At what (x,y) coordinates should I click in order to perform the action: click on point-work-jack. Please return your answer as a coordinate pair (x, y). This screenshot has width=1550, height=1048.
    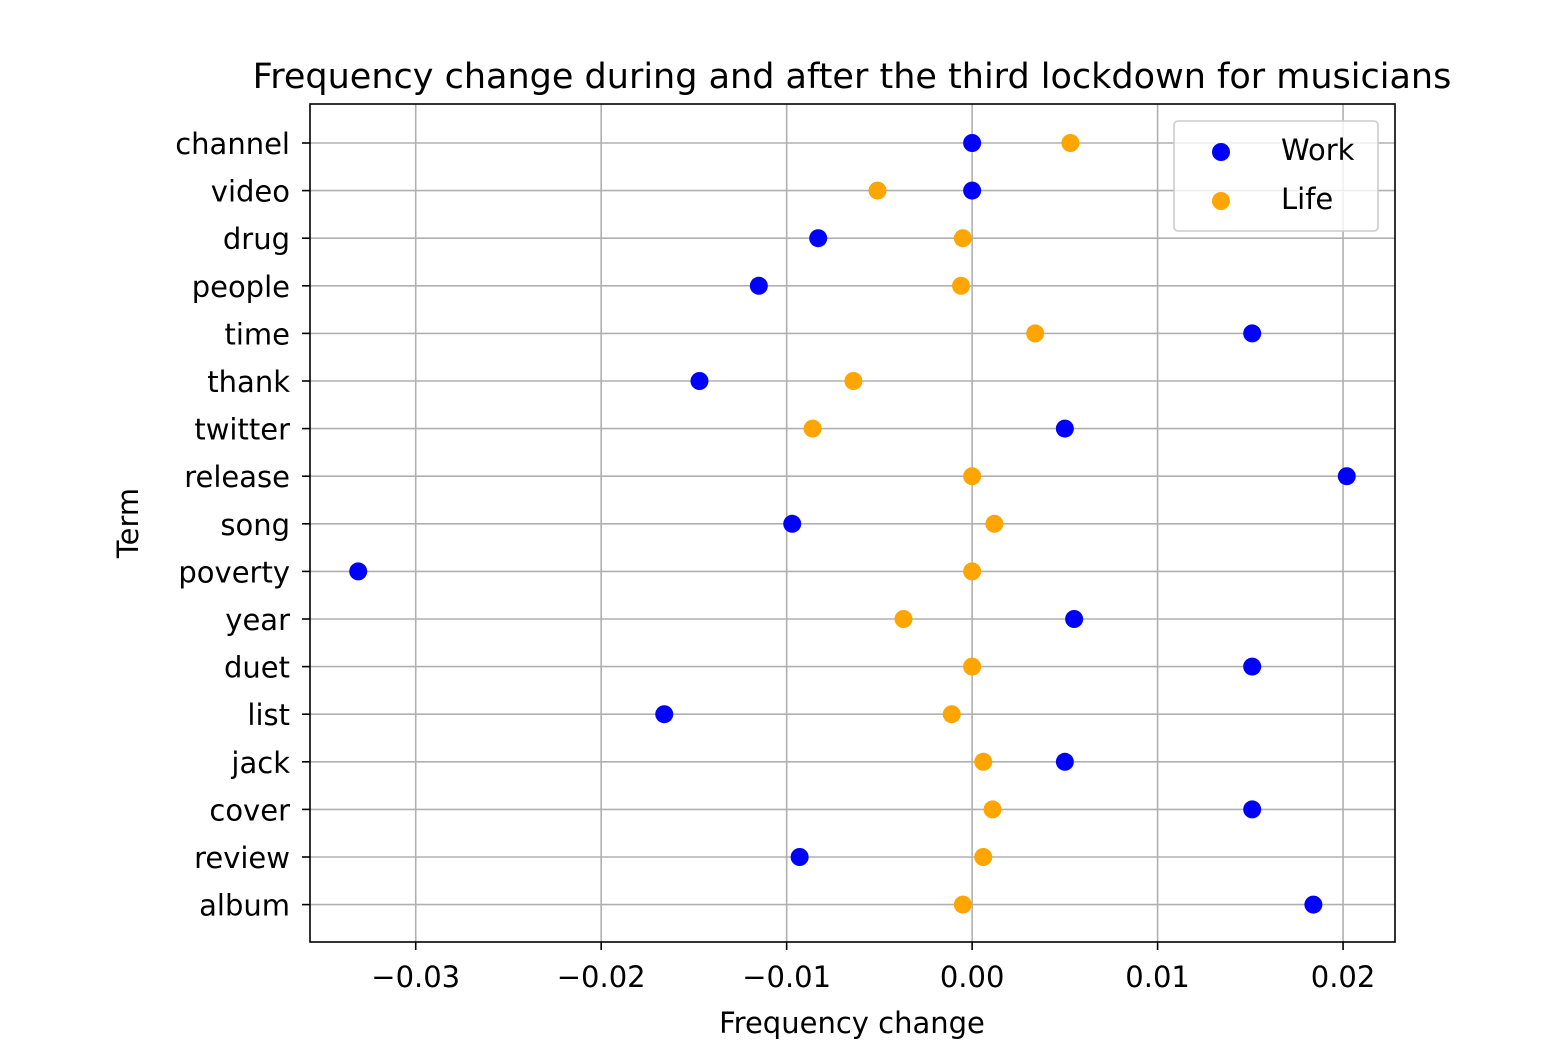
    Looking at the image, I should click on (1064, 761).